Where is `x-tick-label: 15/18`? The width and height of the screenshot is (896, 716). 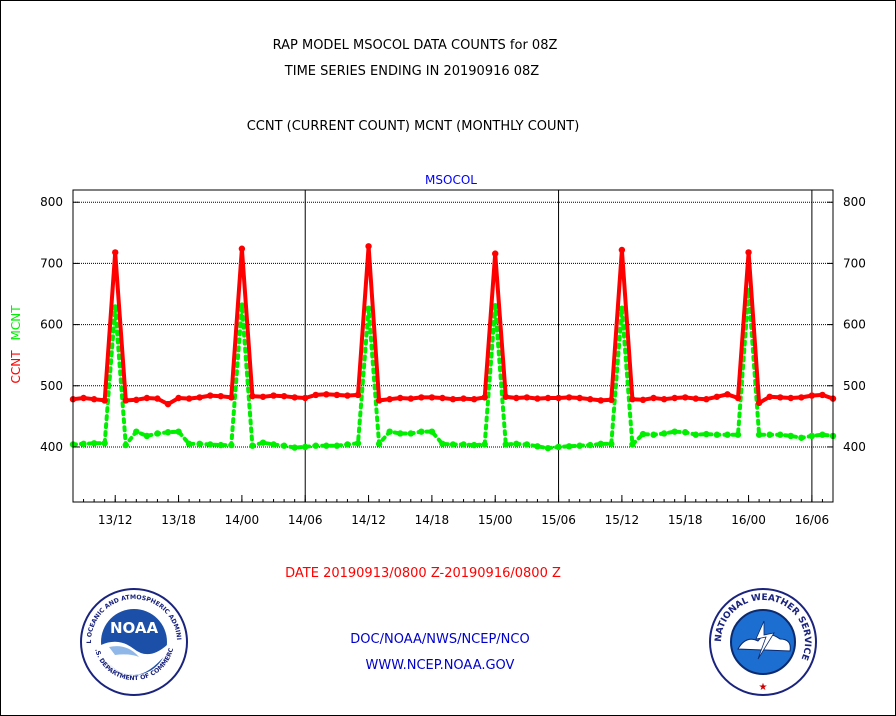 x-tick-label: 15/18 is located at coordinates (685, 520).